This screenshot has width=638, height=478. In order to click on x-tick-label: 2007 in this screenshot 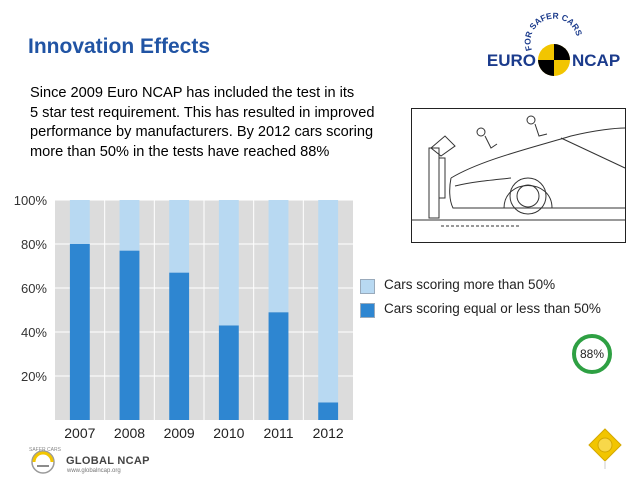, I will do `click(79, 432)`.